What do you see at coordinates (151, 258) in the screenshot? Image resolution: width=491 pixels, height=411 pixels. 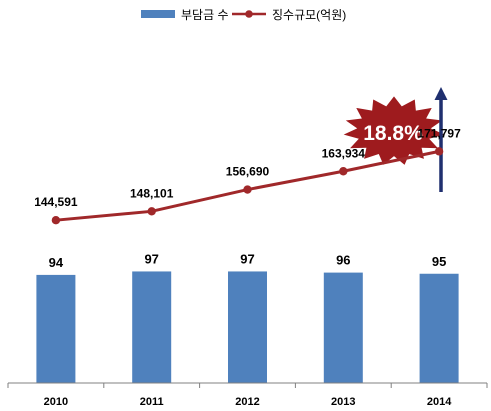 I see `bar-value-label-2011: 97` at bounding box center [151, 258].